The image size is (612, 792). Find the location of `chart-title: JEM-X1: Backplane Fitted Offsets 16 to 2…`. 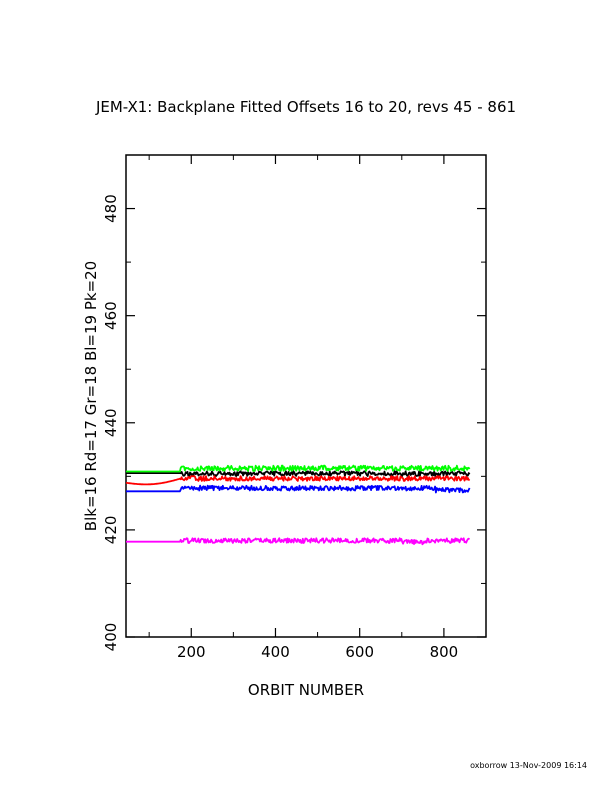

chart-title: JEM-X1: Backplane Fitted Offsets 16 to 2… is located at coordinates (305, 107).